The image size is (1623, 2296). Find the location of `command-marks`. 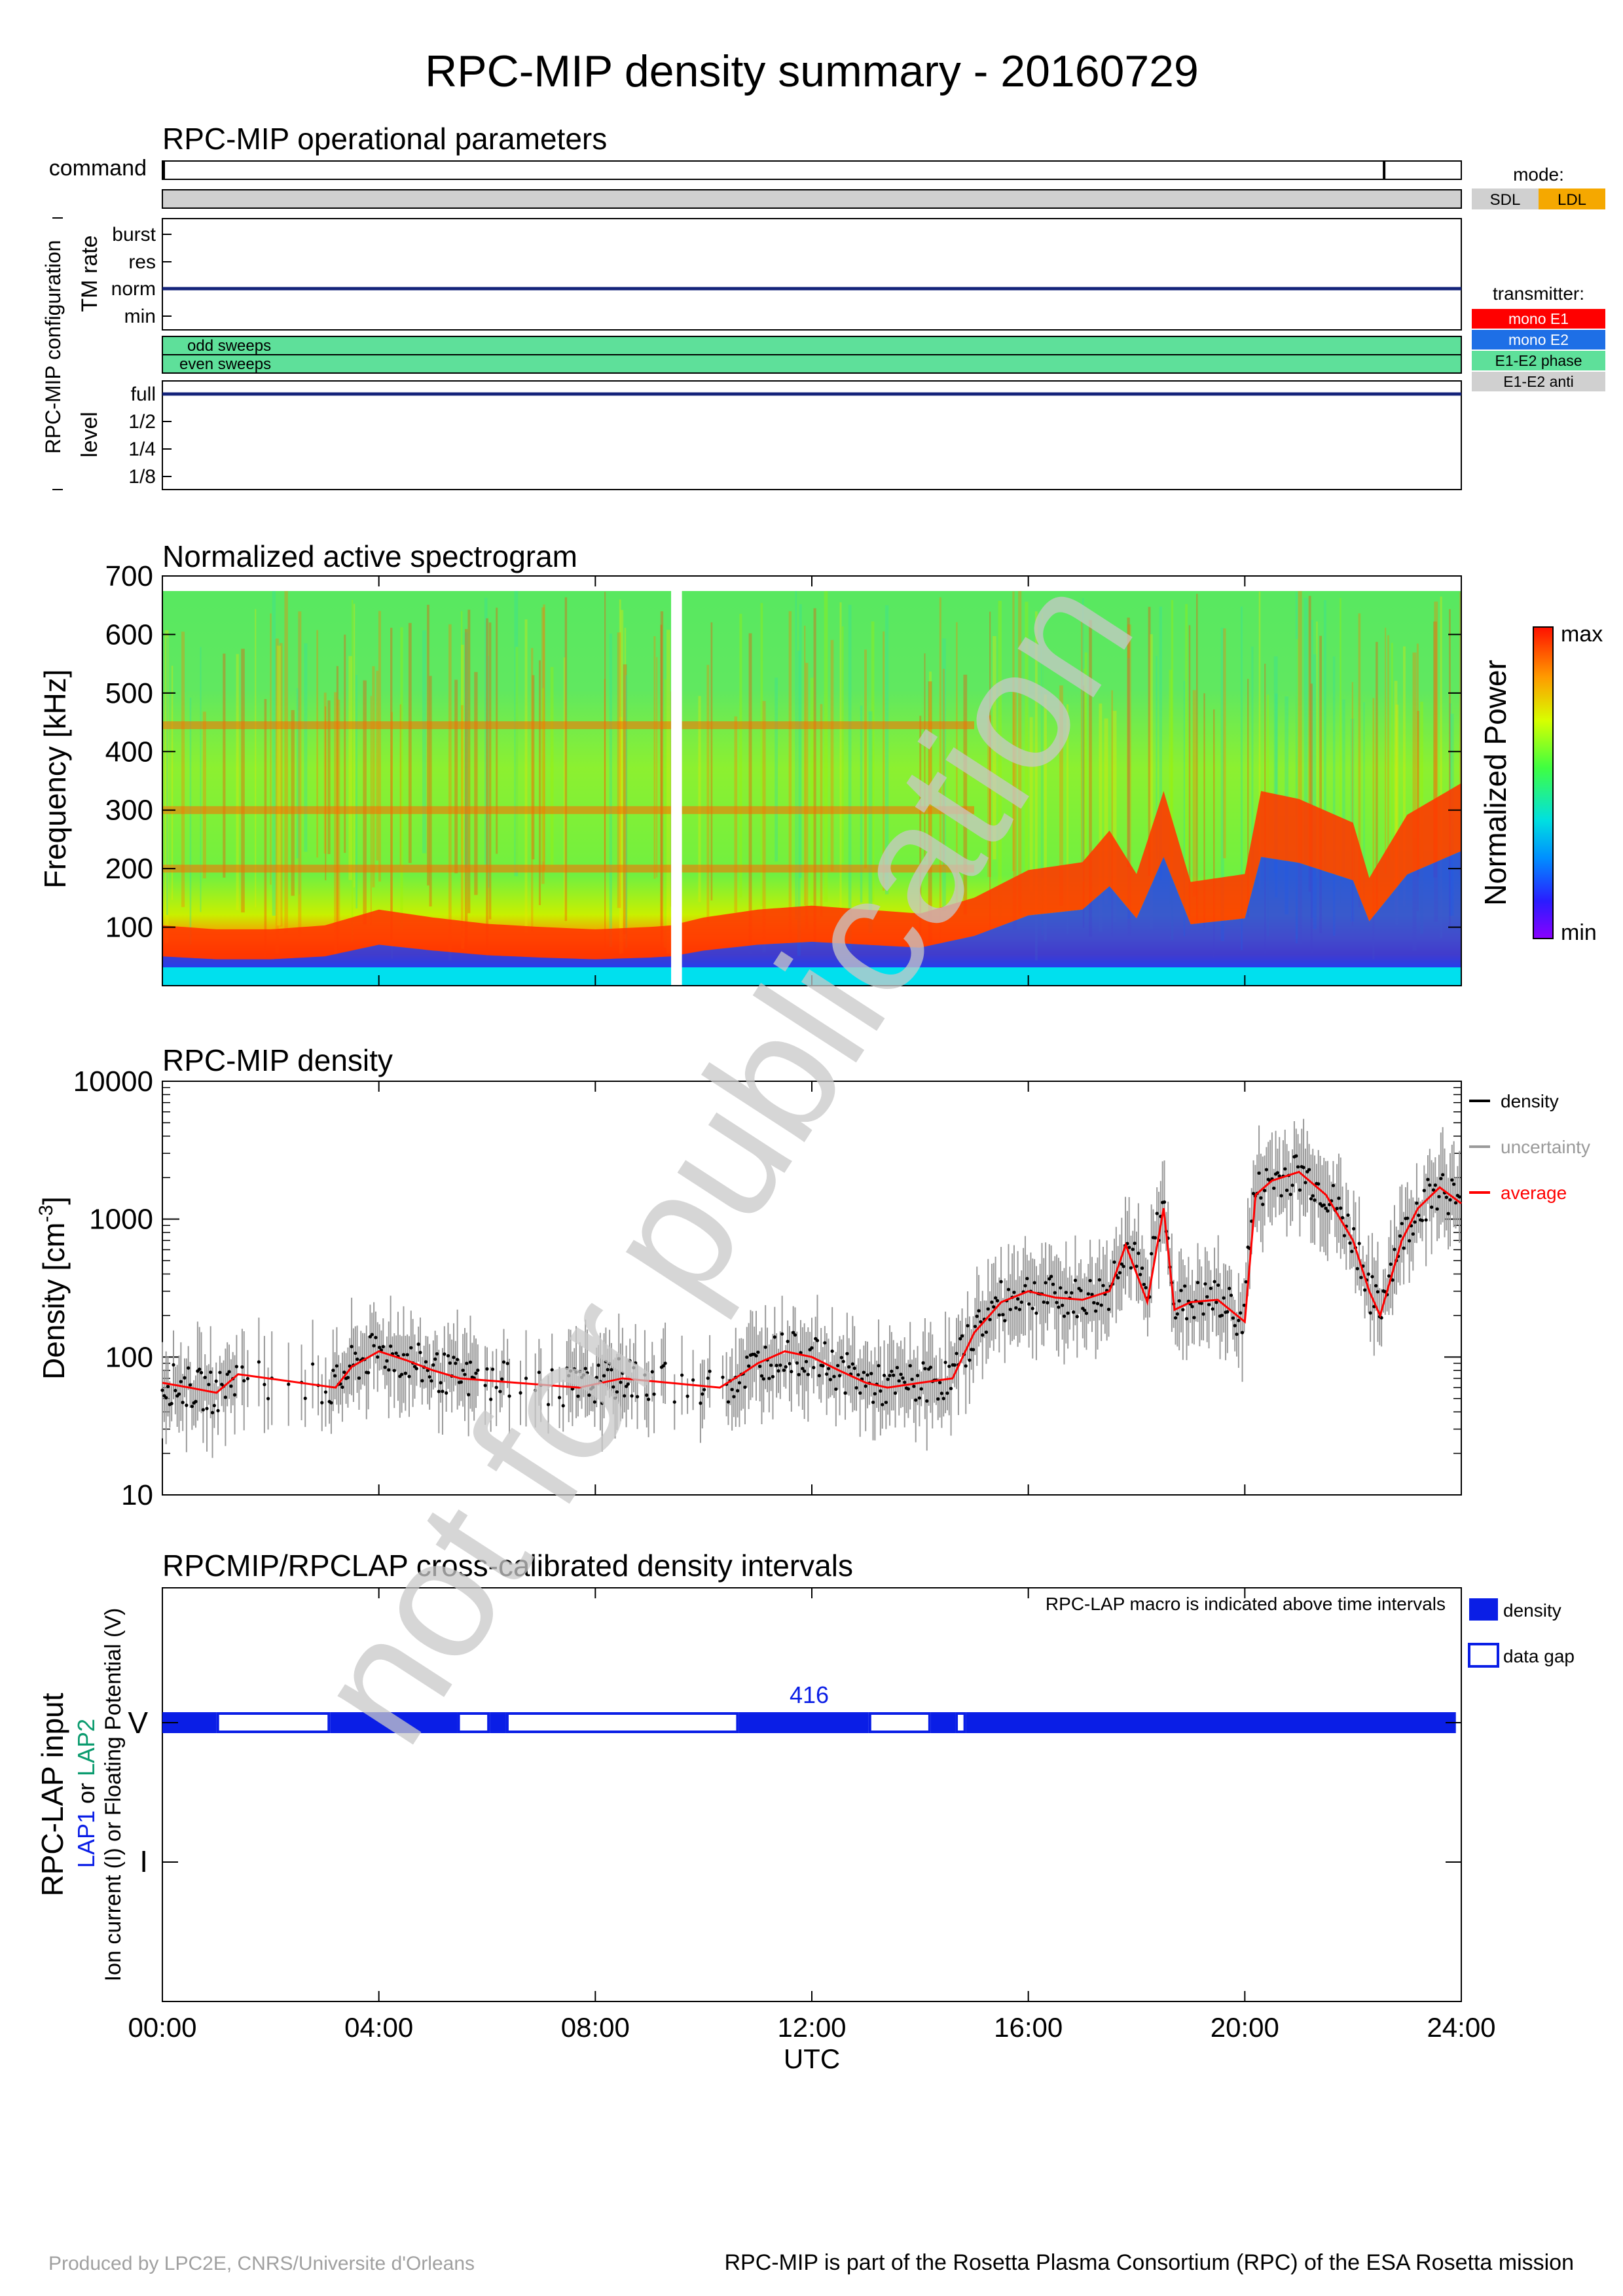

command-marks is located at coordinates (774, 170).